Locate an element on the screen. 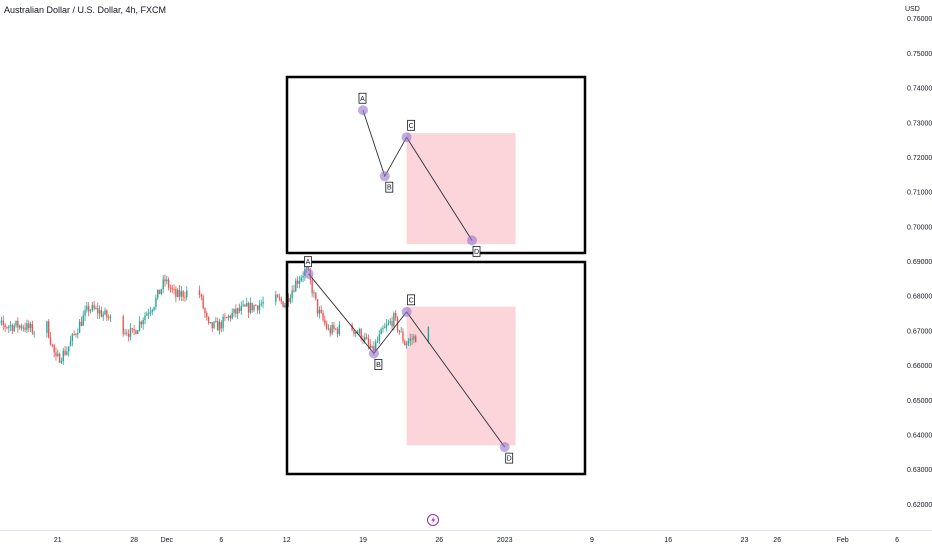 Image resolution: width=932 pixels, height=555 pixels. price-tick-label: 0.75000 is located at coordinates (919, 54).